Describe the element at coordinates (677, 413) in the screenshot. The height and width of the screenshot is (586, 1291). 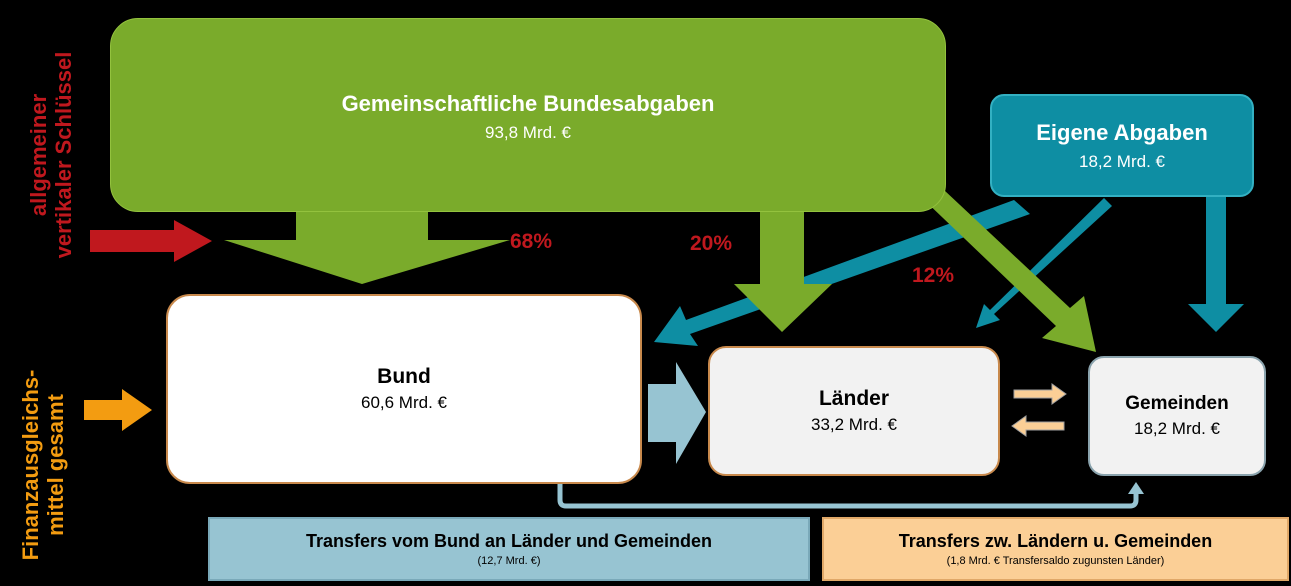
I see `bund-to-laender-arrow` at that location.